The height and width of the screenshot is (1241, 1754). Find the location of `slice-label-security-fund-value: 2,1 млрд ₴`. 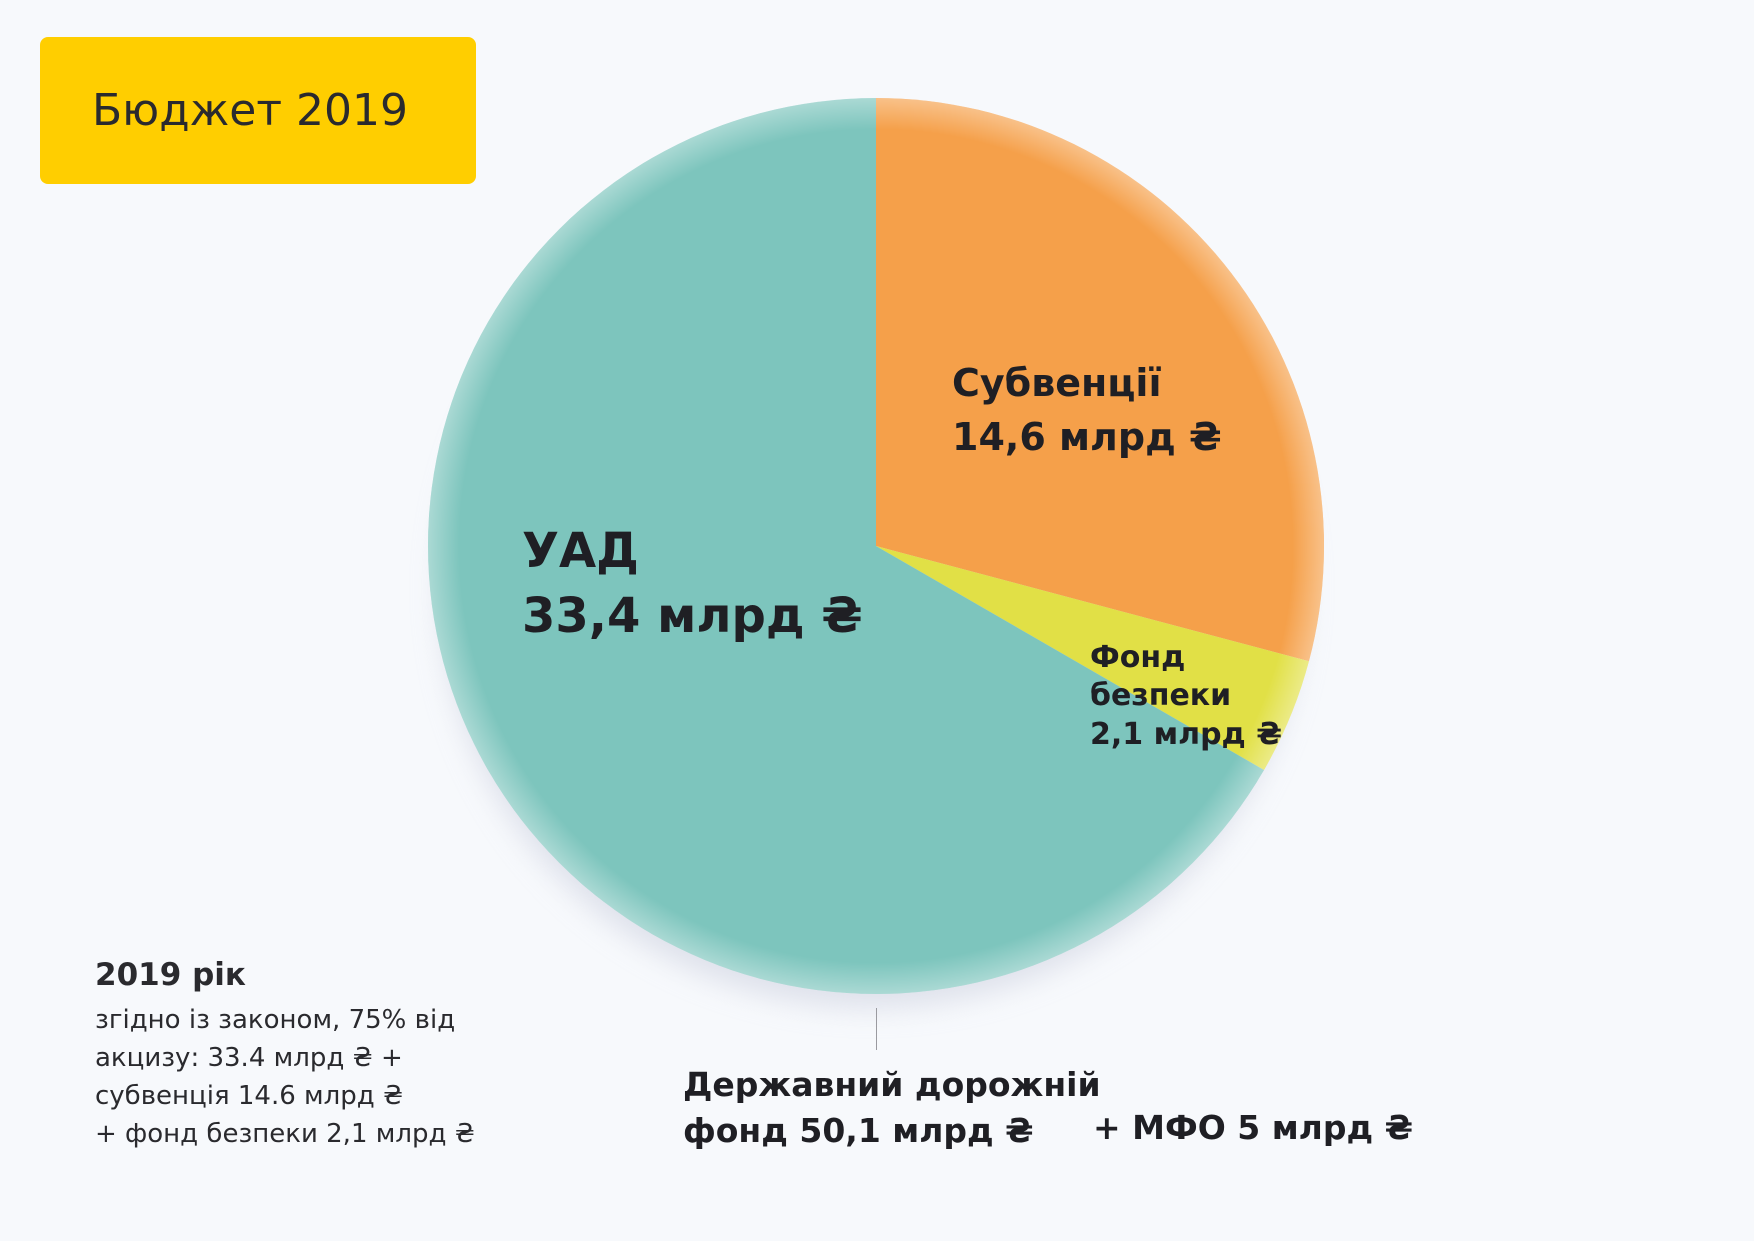

slice-label-security-fund-value: 2,1 млрд ₴ is located at coordinates (1186, 734).